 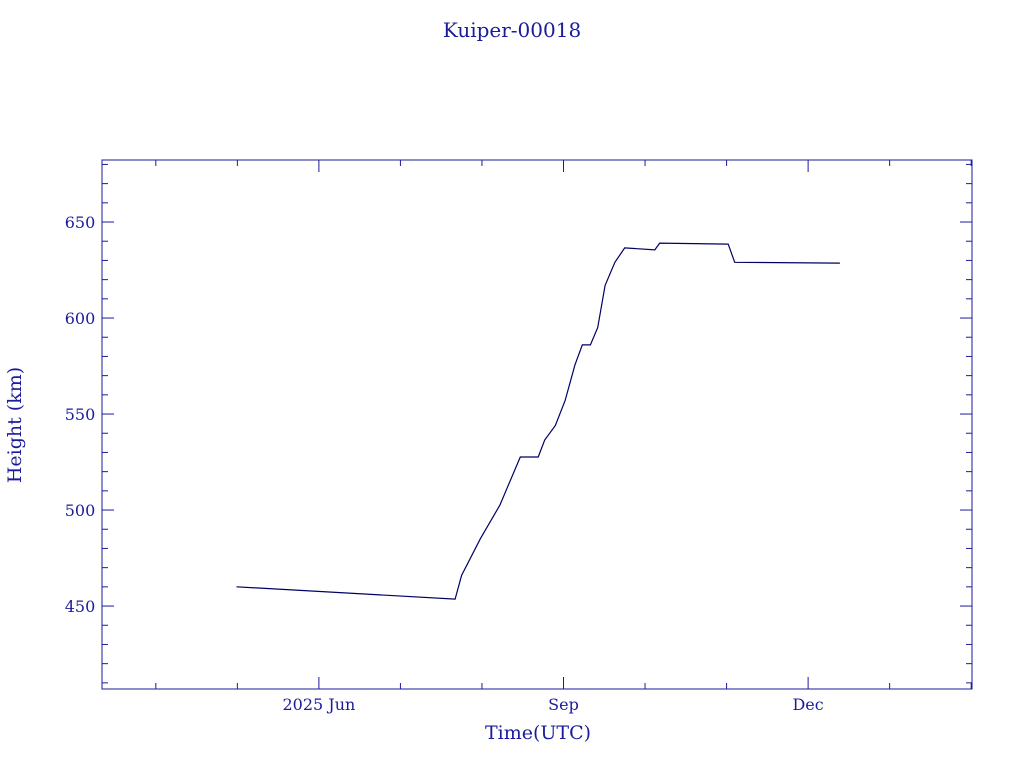 I want to click on y-axis-label: Height (km), so click(x=15, y=425).